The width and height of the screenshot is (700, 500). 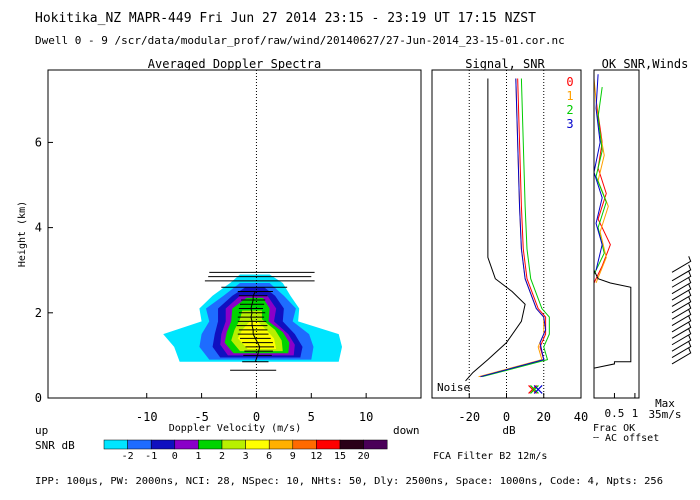 I want to click on colorbar-tick-label: 20, so click(x=364, y=456).